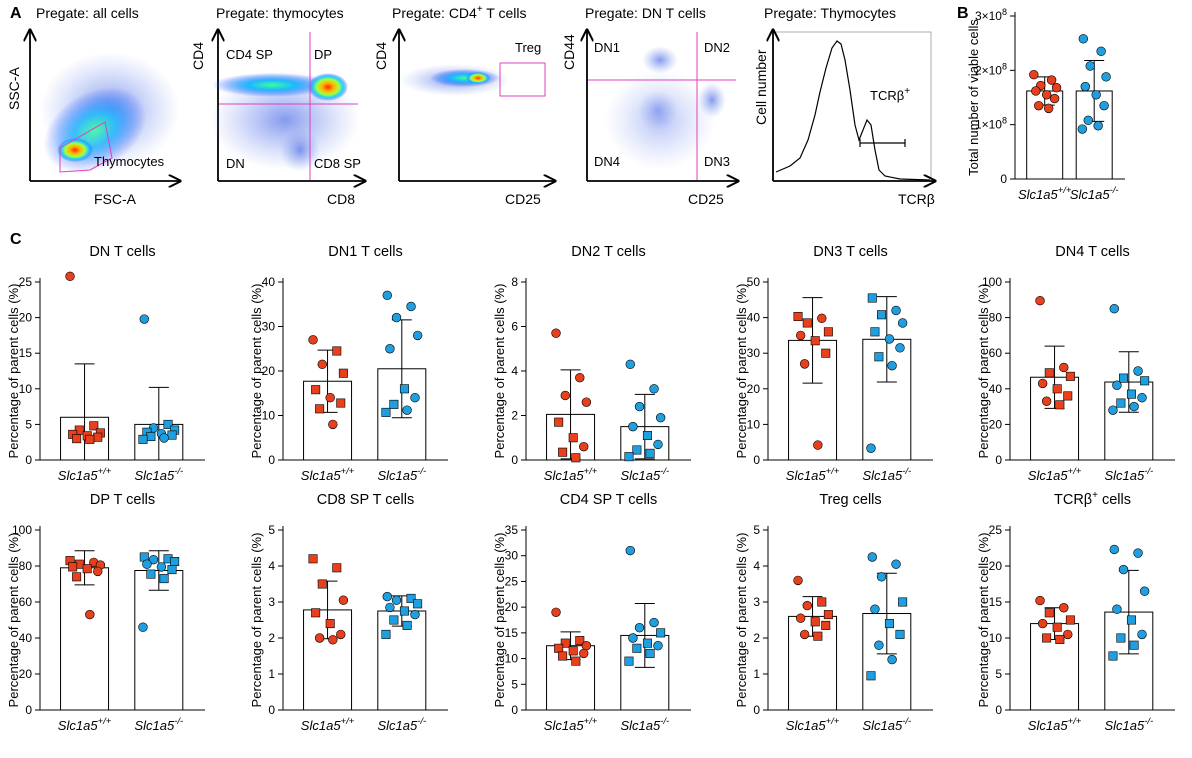 Image resolution: width=1192 pixels, height=758 pixels. Describe the element at coordinates (991, 15) in the screenshot. I see `y-tick-label: 3×10⁸` at that location.